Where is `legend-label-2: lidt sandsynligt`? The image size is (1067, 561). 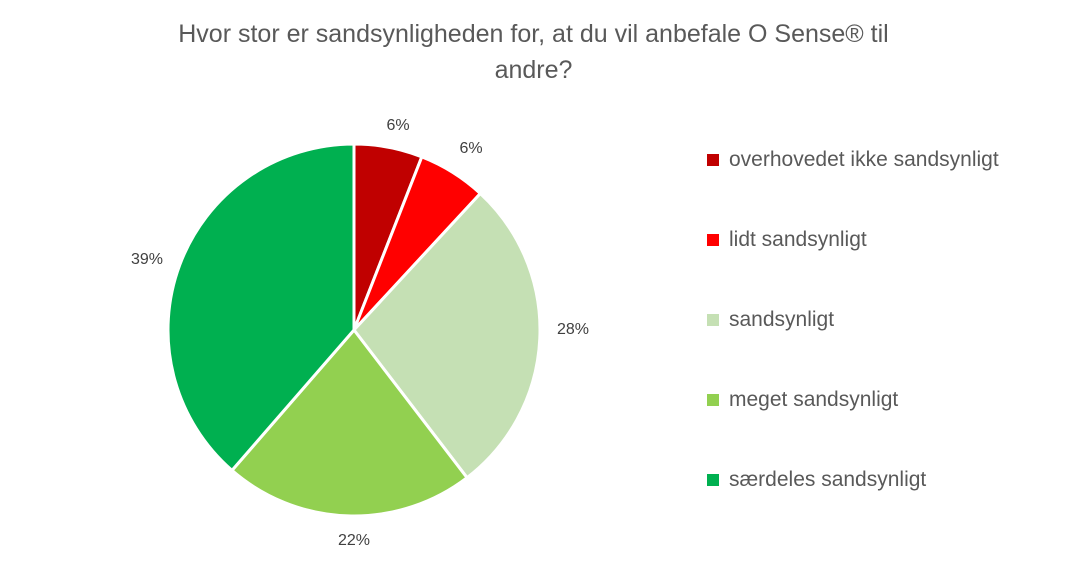
legend-label-2: lidt sandsynligt is located at coordinates (798, 239).